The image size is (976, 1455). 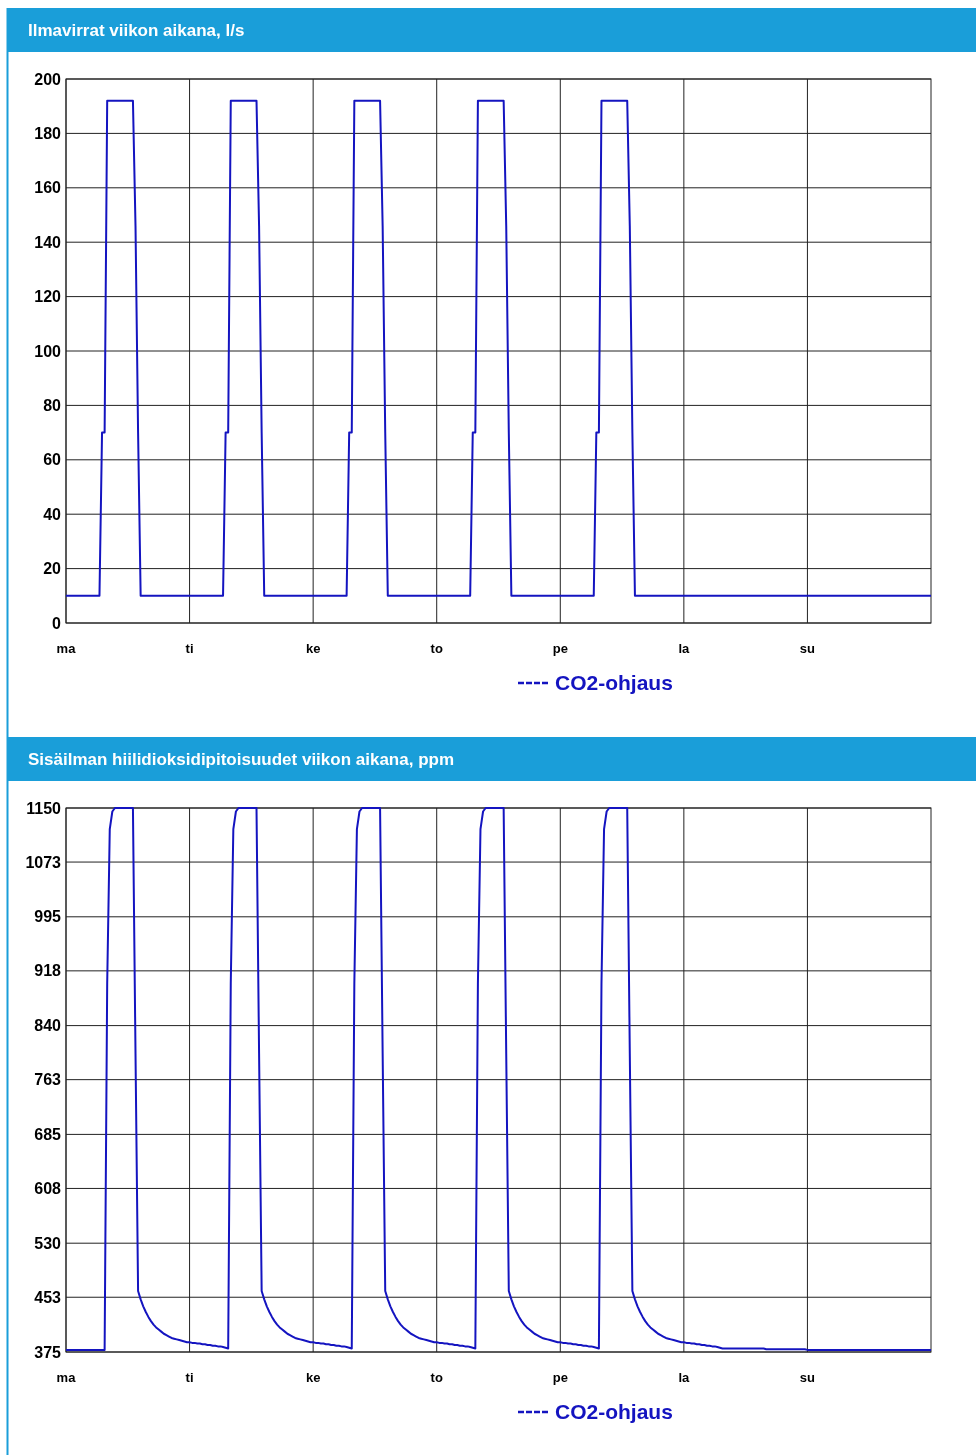 What do you see at coordinates (48, 242) in the screenshot?
I see `y-tick-label: 140` at bounding box center [48, 242].